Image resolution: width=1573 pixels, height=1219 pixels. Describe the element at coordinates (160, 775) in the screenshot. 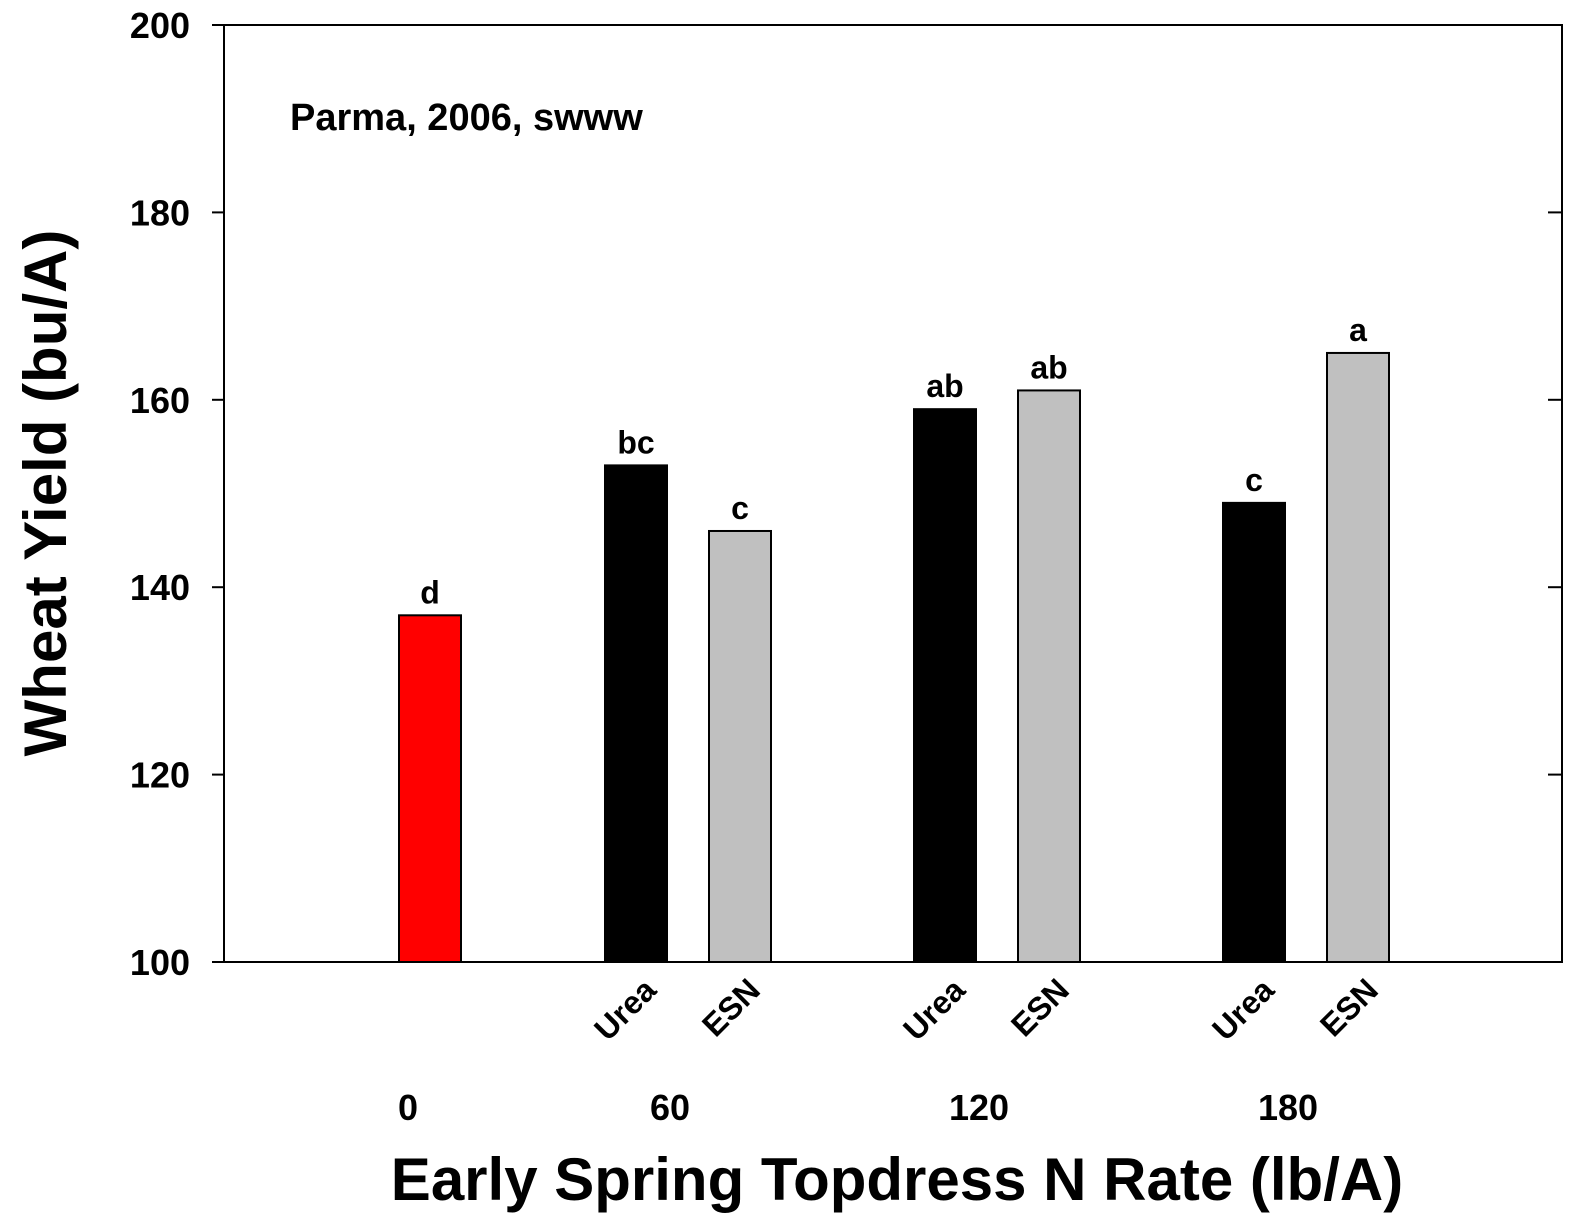

I see `y-tick-label: 120` at that location.